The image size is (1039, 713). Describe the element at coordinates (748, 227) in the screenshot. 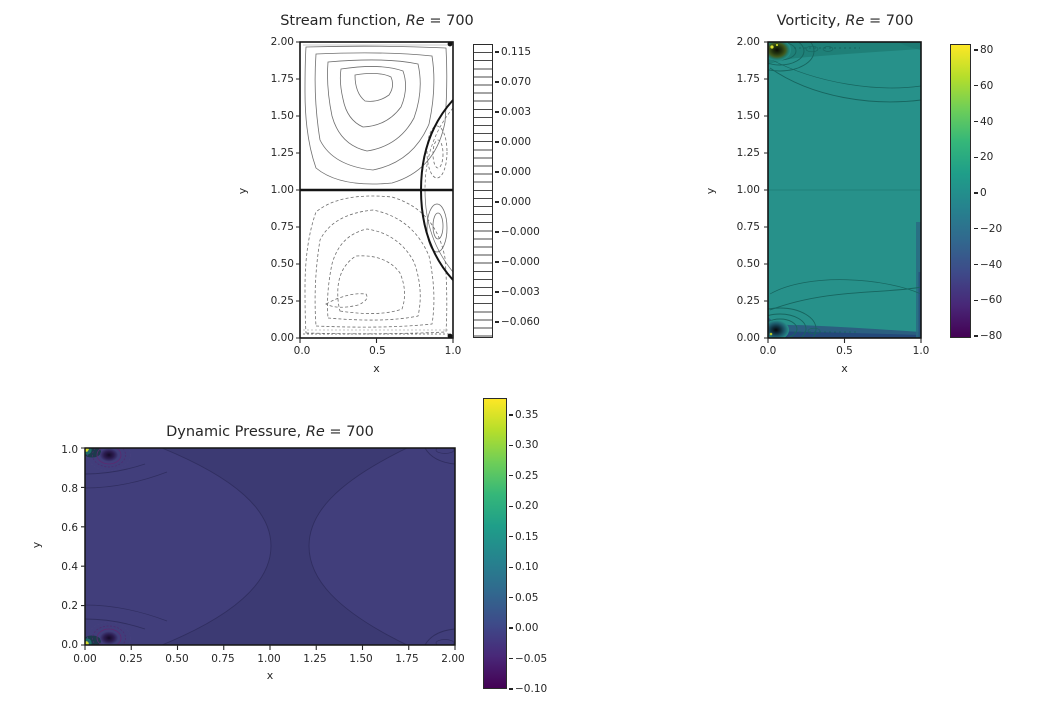

I see `vorticity-ytick-label: 0.75` at that location.